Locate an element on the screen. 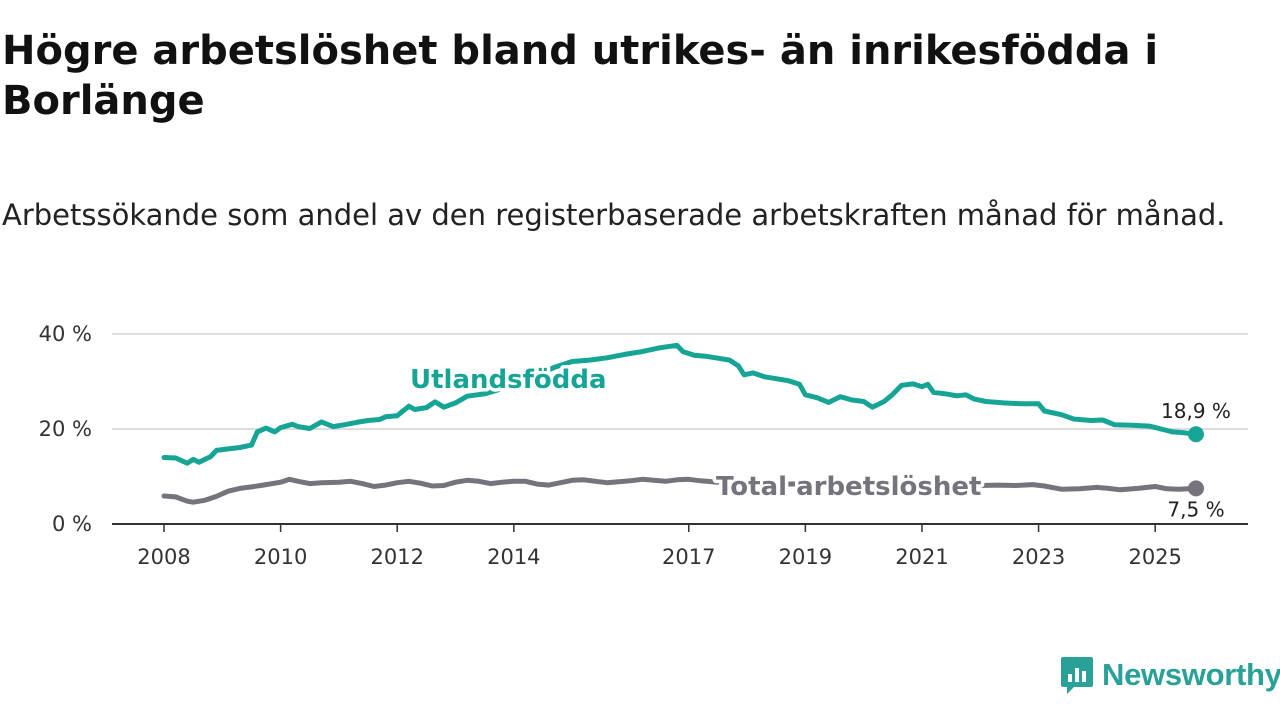 Image resolution: width=1280 pixels, height=720 pixels. x-tick-label: 2014 is located at coordinates (513, 557).